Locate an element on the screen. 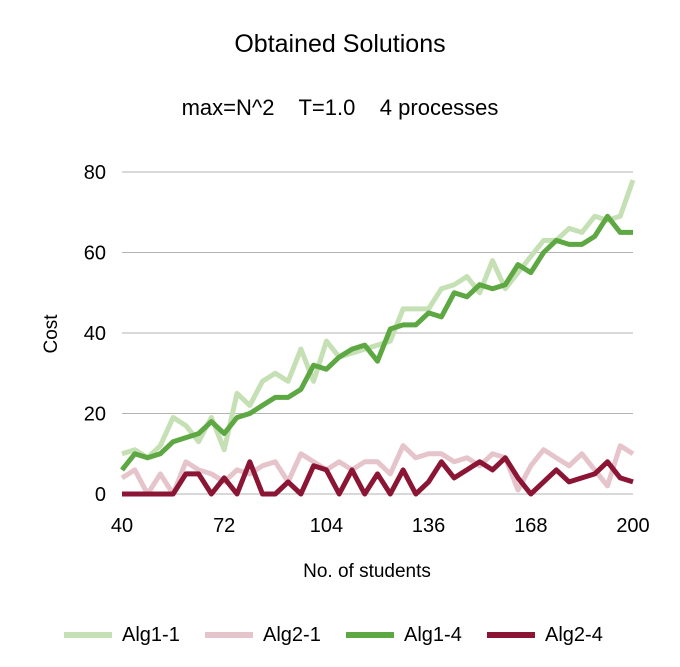 Image resolution: width=680 pixels, height=667 pixels. y-tick-label: 0 is located at coordinates (100, 495).